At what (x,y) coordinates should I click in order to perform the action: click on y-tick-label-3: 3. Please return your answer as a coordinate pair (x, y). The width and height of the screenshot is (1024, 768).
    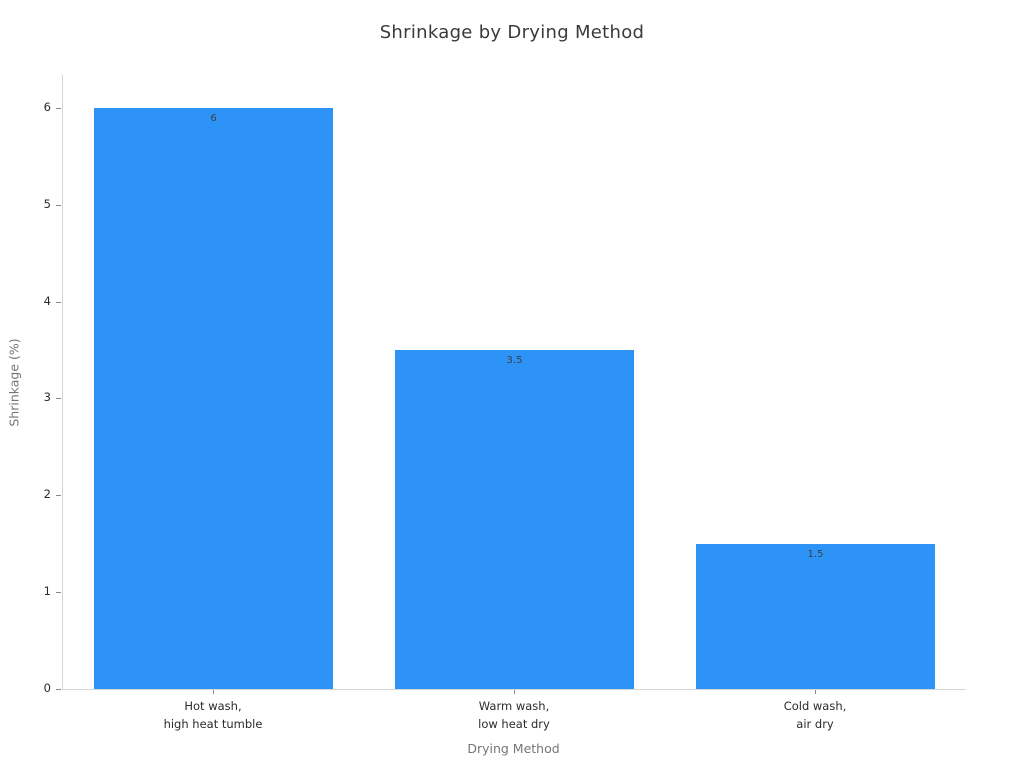
    Looking at the image, I should click on (47, 397).